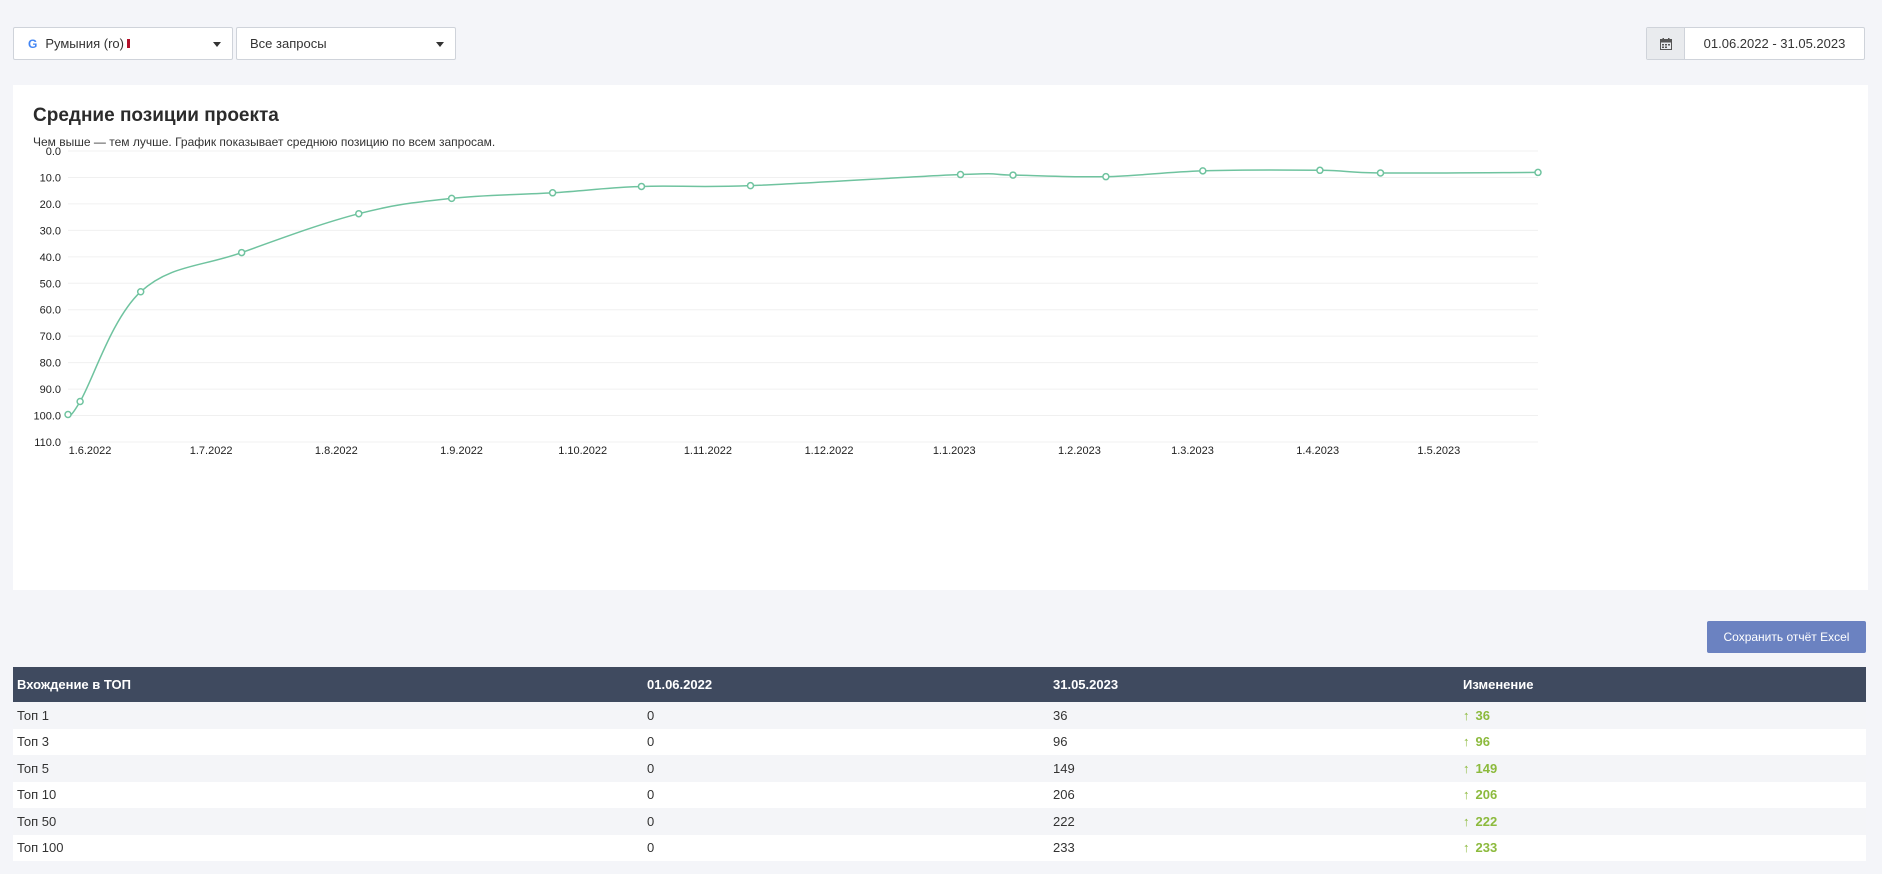 This screenshot has width=1882, height=874. What do you see at coordinates (33, 43) in the screenshot?
I see `google-icon: G` at bounding box center [33, 43].